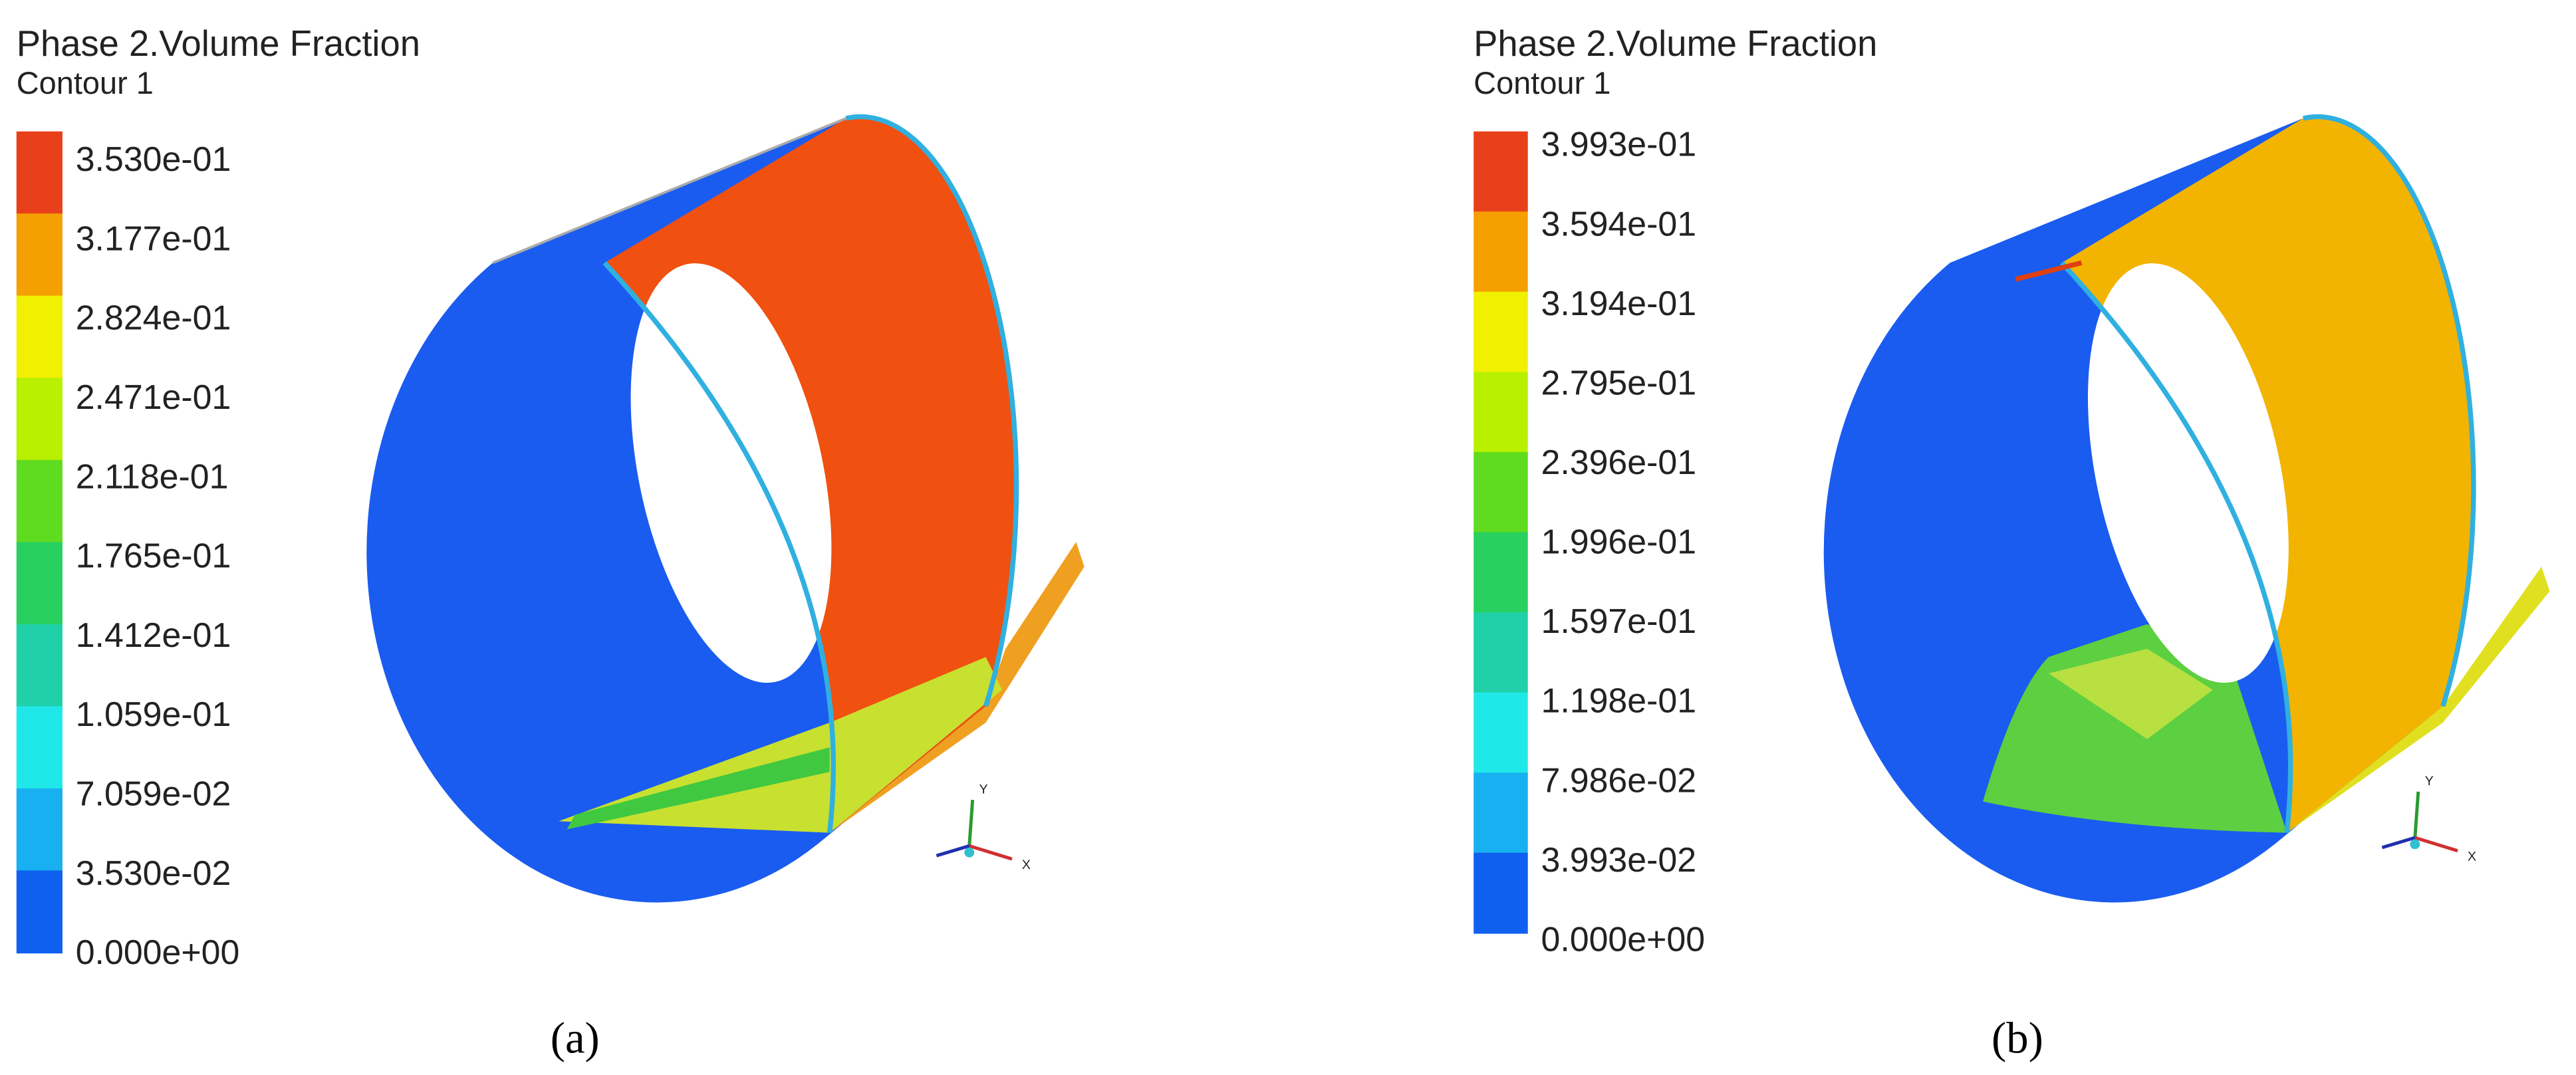 This screenshot has width=2576, height=1075. What do you see at coordinates (1618, 145) in the screenshot?
I see `legend-label: 3.993e-01` at bounding box center [1618, 145].